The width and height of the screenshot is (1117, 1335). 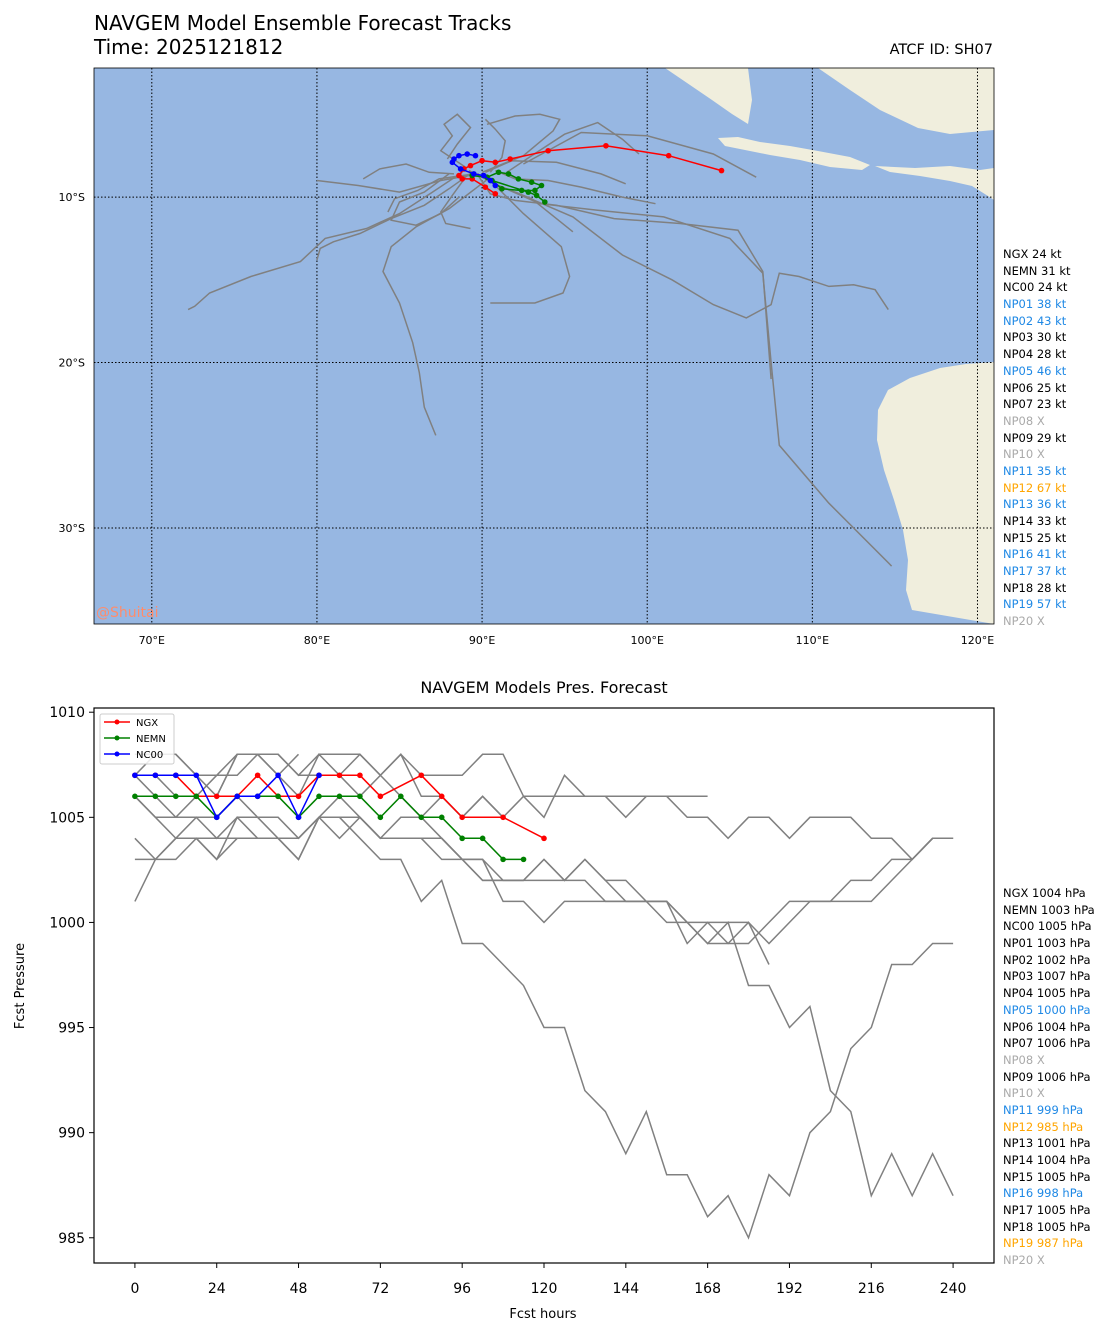 What do you see at coordinates (1047, 1210) in the screenshot?
I see `pressure-legend-entry: NP17 1005 hPa` at bounding box center [1047, 1210].